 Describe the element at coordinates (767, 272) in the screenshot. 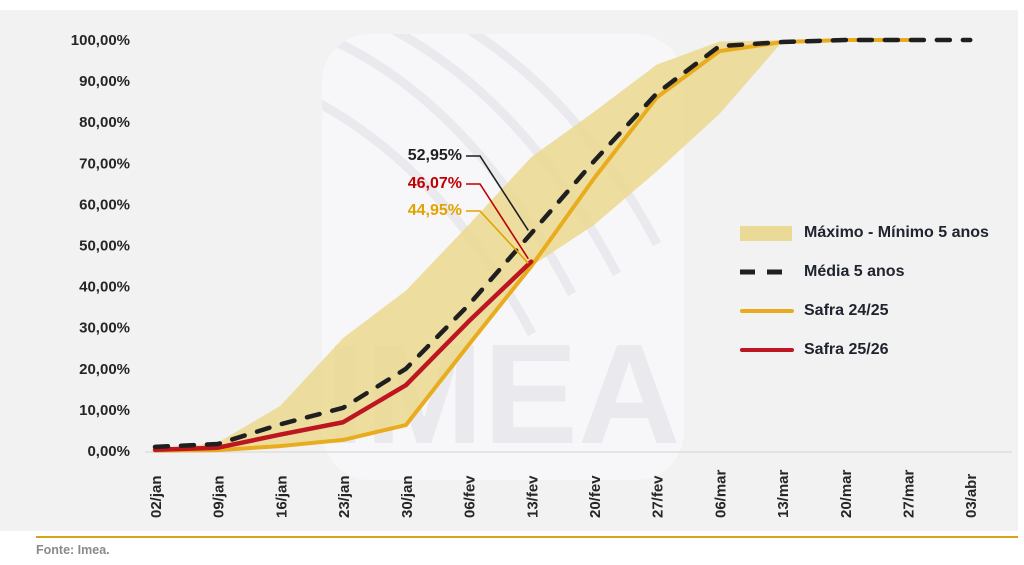

I see `dashed-line-swatch` at that location.